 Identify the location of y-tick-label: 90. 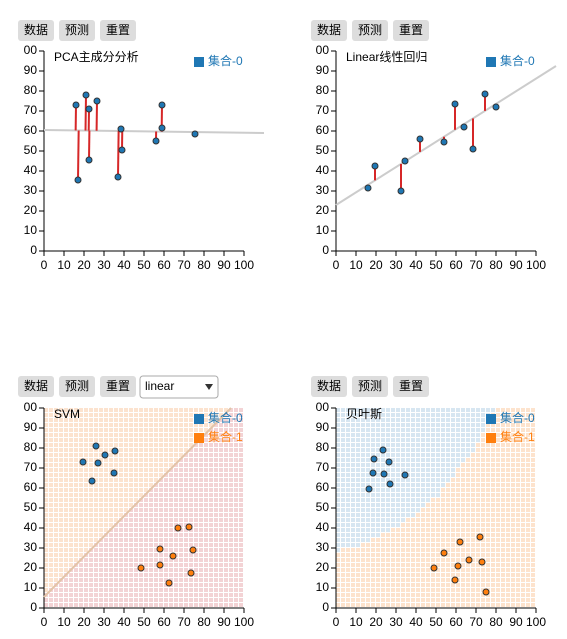
(31, 70).